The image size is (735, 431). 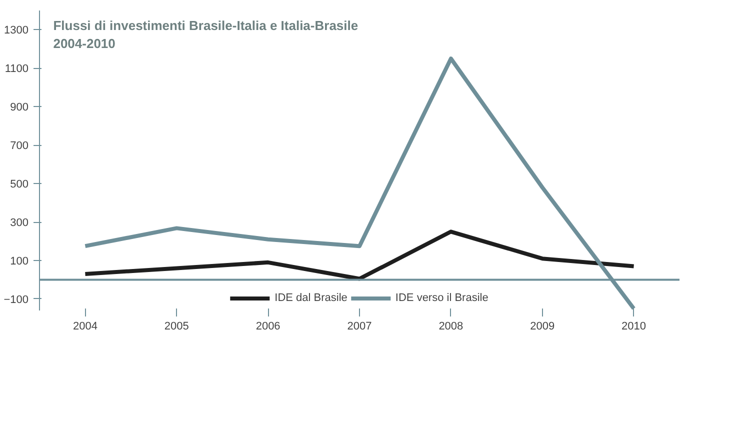 What do you see at coordinates (16, 69) in the screenshot?
I see `y-tick-label: 1100` at bounding box center [16, 69].